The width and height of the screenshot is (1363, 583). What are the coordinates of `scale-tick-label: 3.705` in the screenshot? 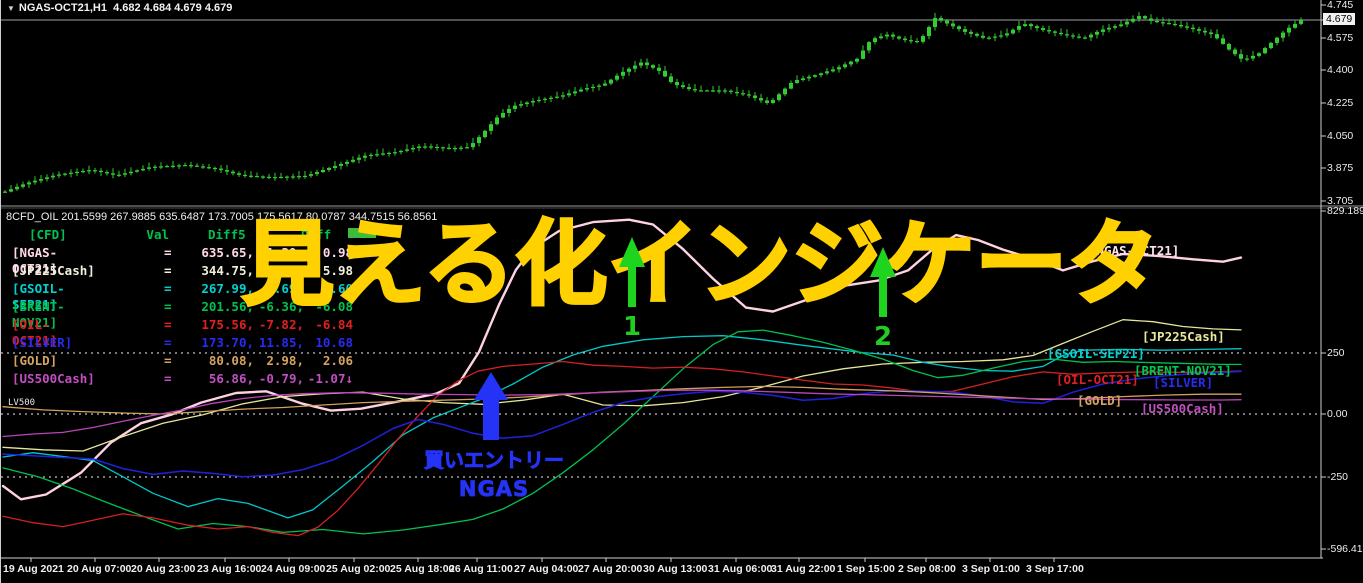 It's located at (1340, 201).